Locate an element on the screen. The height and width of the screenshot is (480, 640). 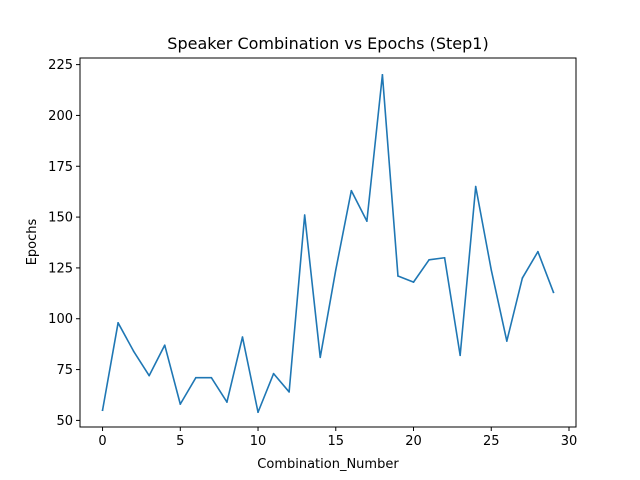
x-axis-label: Combination_Number is located at coordinates (328, 464).